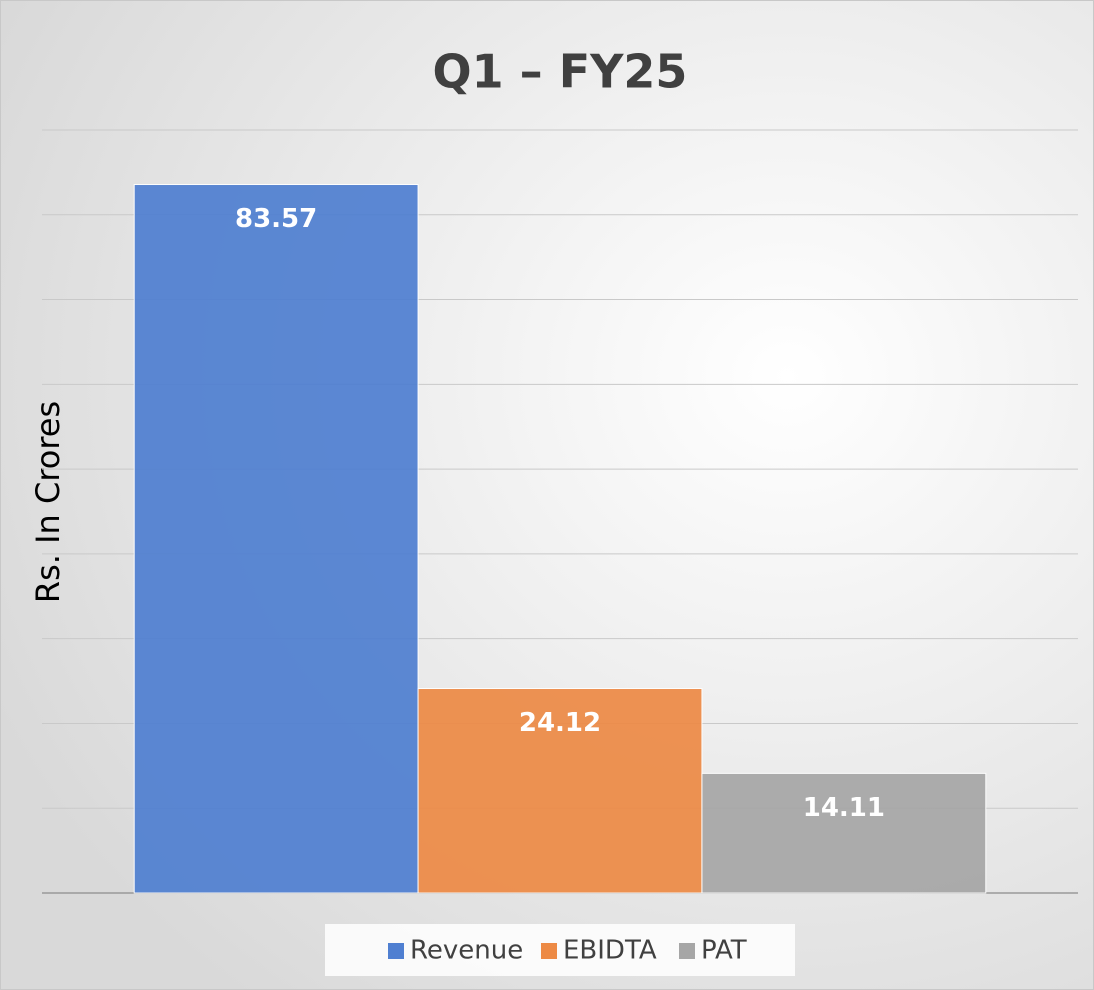  I want to click on data-label: 83.57, so click(276, 219).